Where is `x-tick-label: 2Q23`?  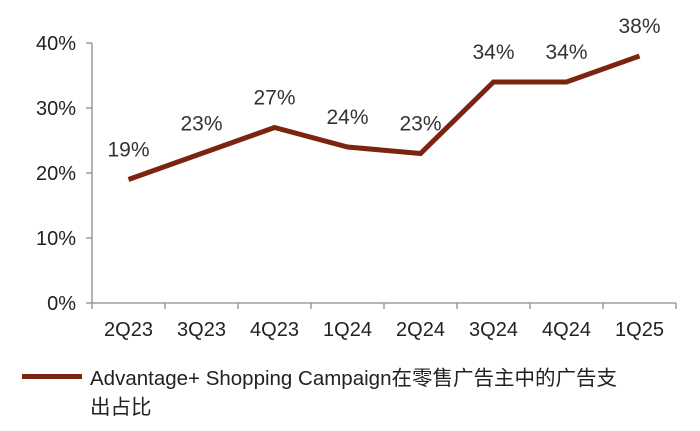 x-tick-label: 2Q23 is located at coordinates (128, 330).